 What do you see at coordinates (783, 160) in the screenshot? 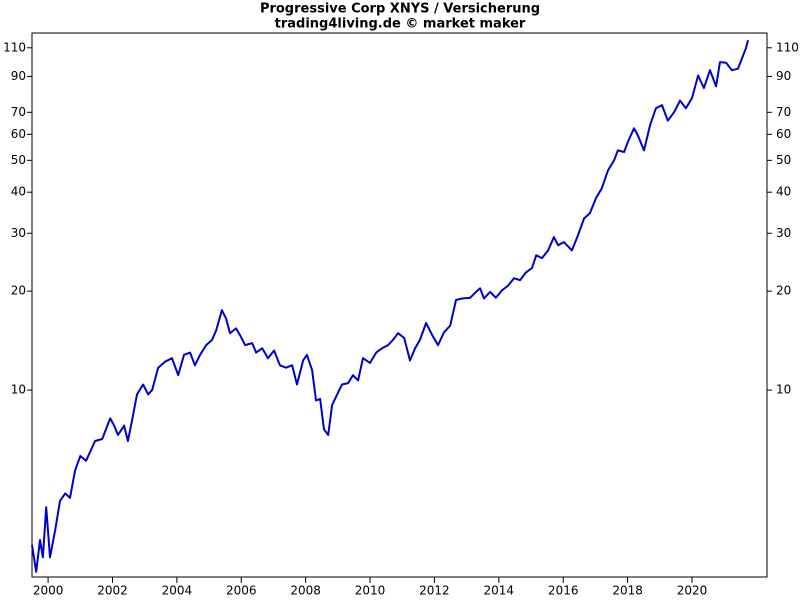
I see `y2-tick-label: 50` at bounding box center [783, 160].